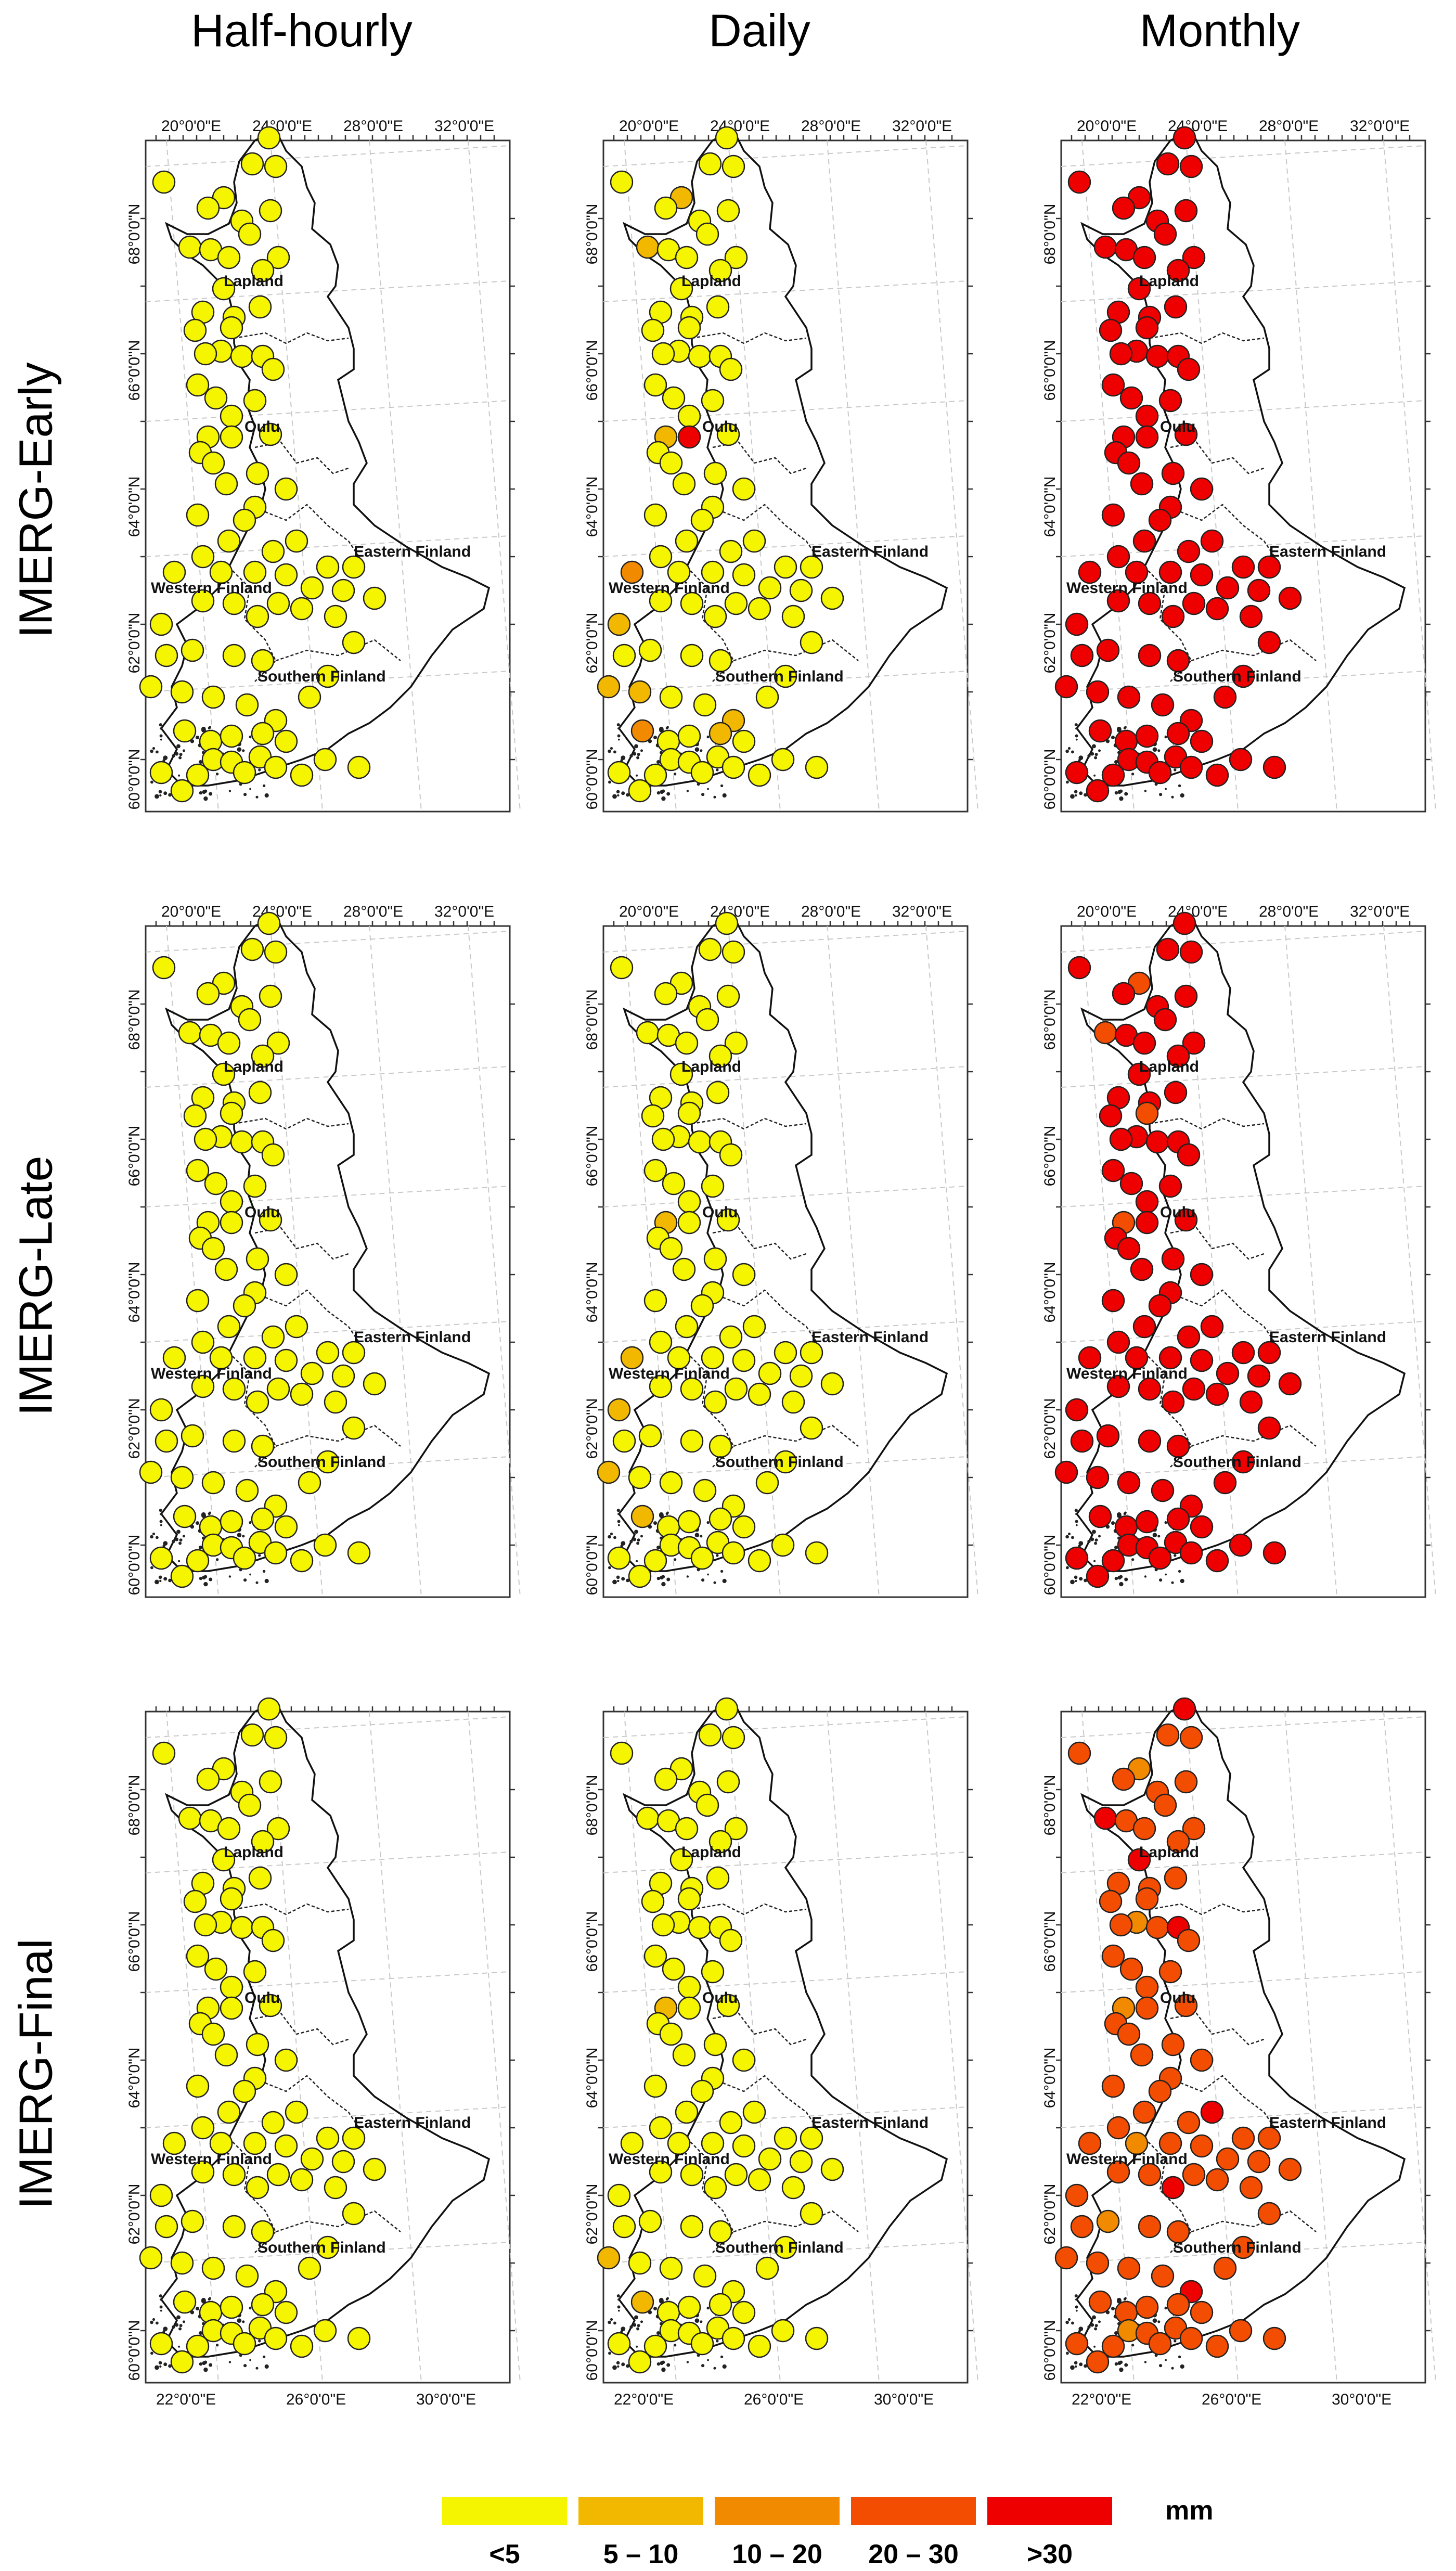 The image size is (1456, 2571). Describe the element at coordinates (36, 2073) in the screenshot. I see `row-title-imerg-final: IMERG-Final` at that location.